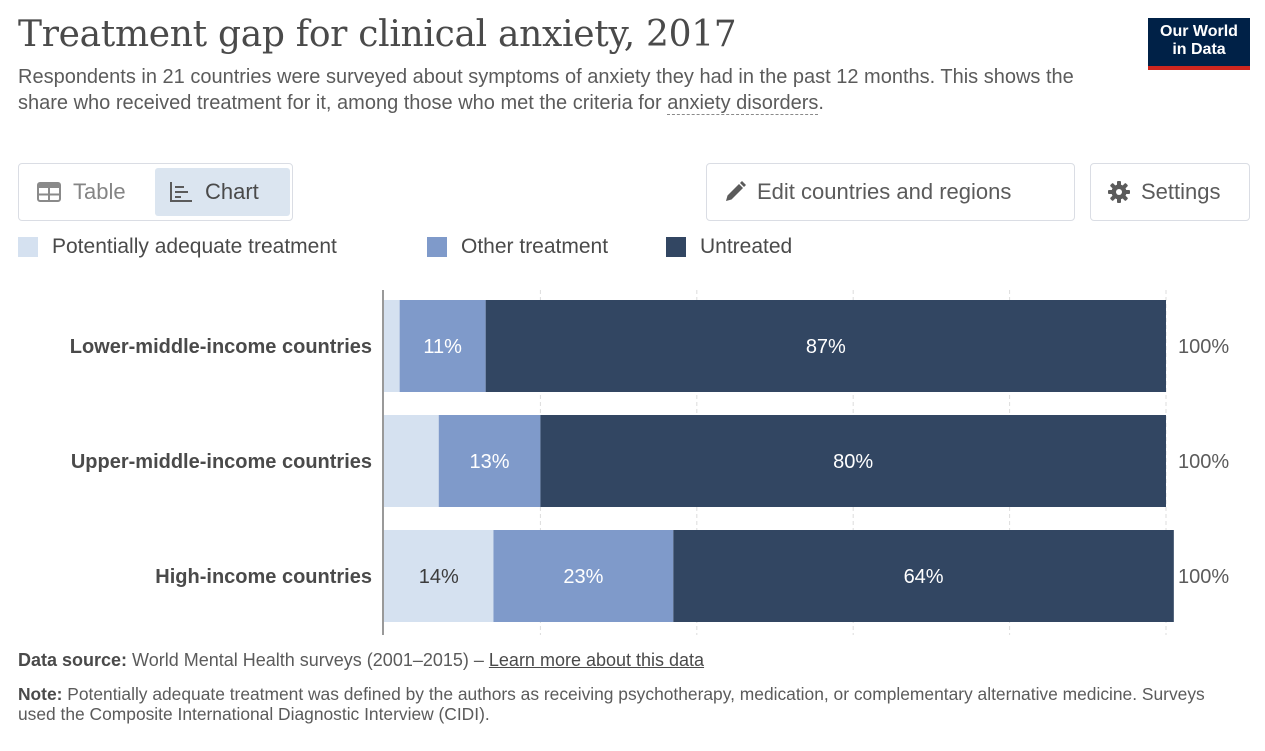 The height and width of the screenshot is (751, 1265). I want to click on logo-line-2: in Data, so click(1199, 49).